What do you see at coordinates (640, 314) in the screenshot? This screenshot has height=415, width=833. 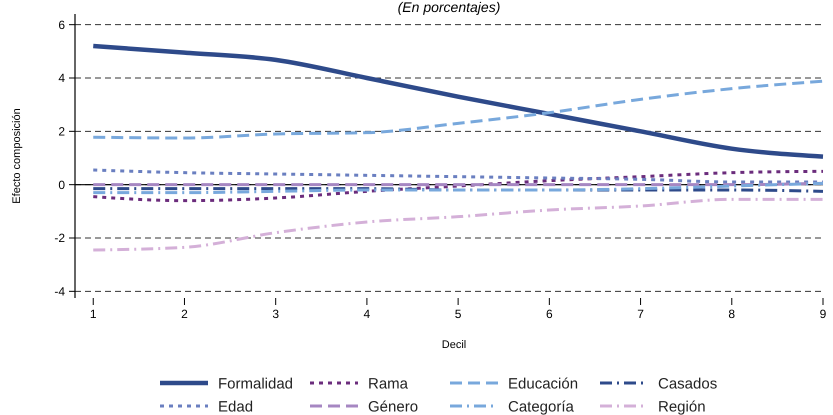 I see `x-tick-label: 7` at bounding box center [640, 314].